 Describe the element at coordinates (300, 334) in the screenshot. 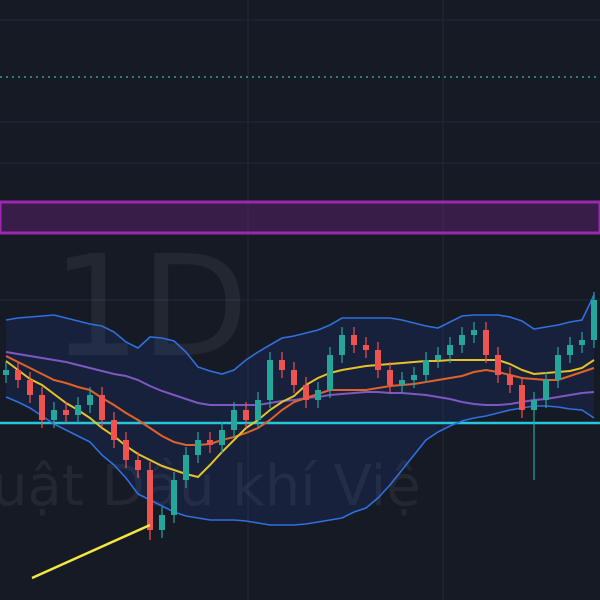

I see `indicator-line` at that location.